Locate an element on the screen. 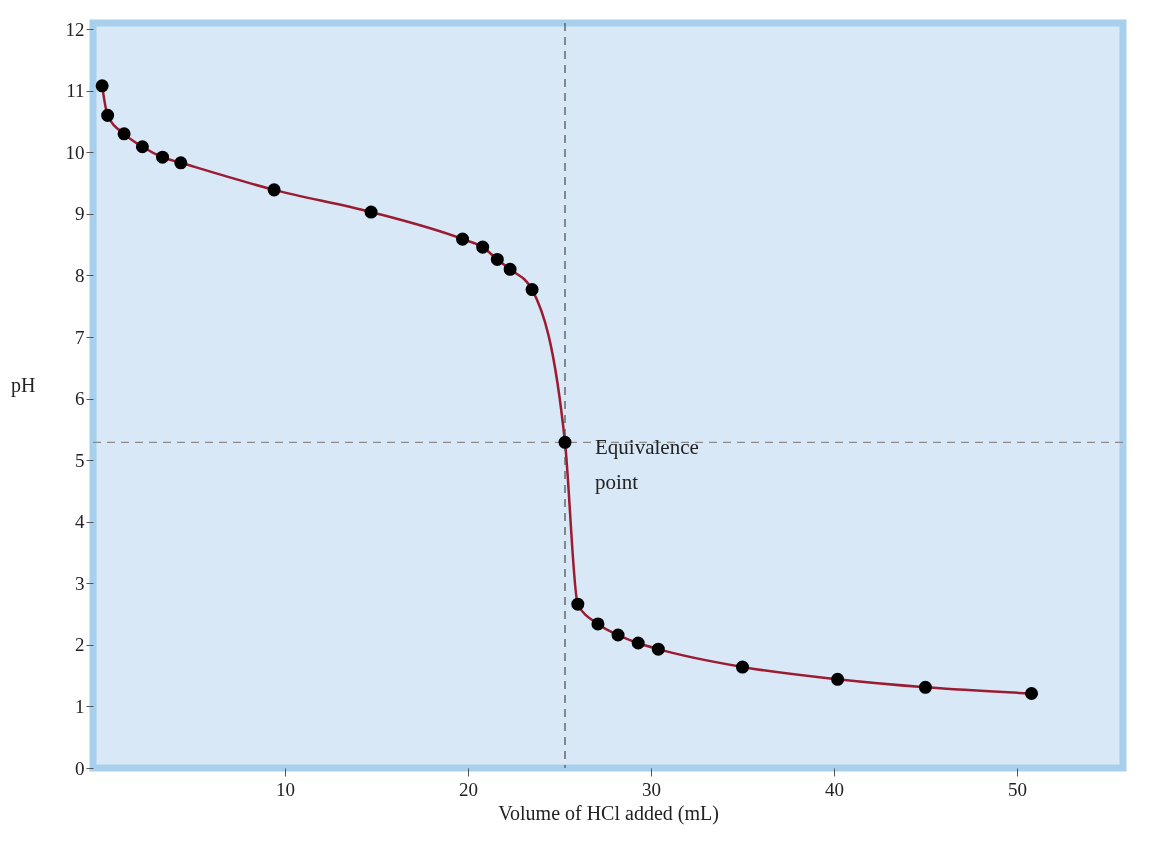 The height and width of the screenshot is (846, 1160). y-tick-label: 6 is located at coordinates (80, 399).